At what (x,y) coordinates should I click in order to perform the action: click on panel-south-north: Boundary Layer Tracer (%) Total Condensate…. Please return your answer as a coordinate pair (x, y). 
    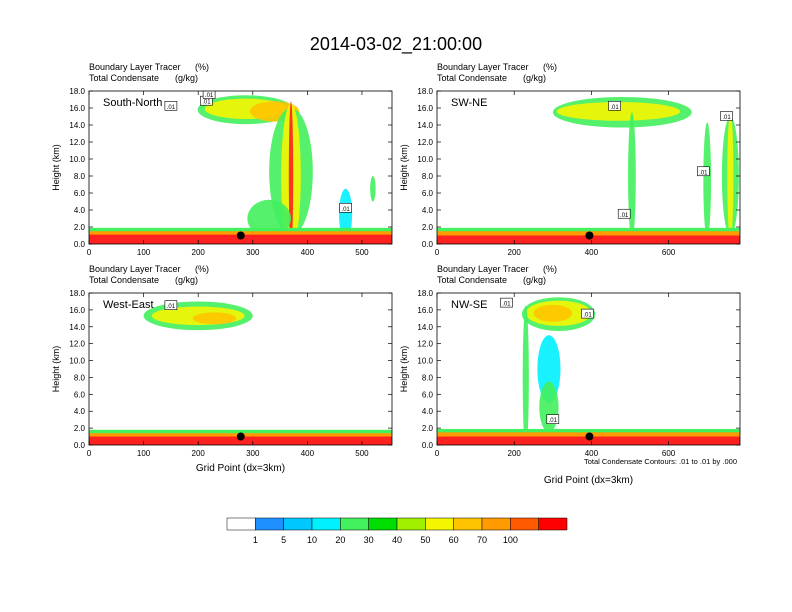
    Looking at the image, I should click on (222, 159).